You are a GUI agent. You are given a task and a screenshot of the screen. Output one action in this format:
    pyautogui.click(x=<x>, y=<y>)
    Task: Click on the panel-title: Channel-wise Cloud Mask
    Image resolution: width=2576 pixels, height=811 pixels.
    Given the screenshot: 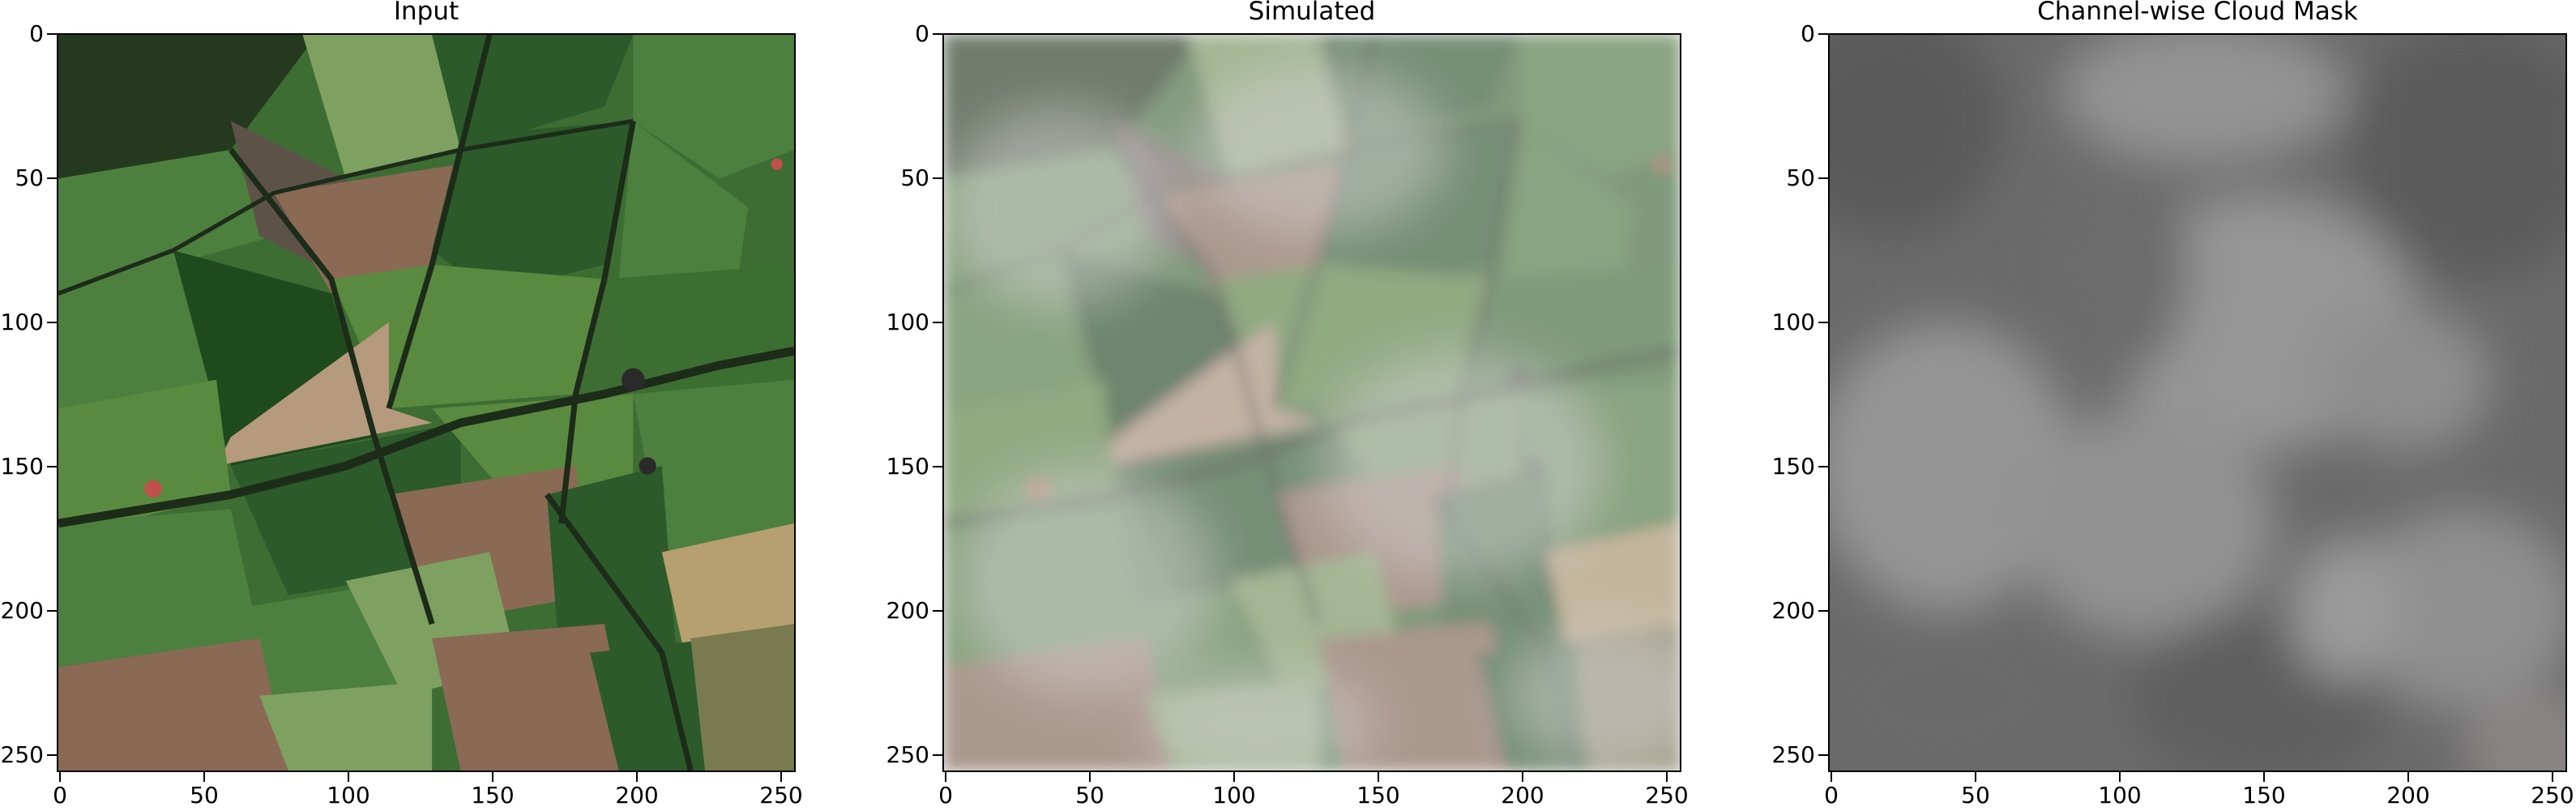 What is the action you would take?
    pyautogui.click(x=2197, y=13)
    